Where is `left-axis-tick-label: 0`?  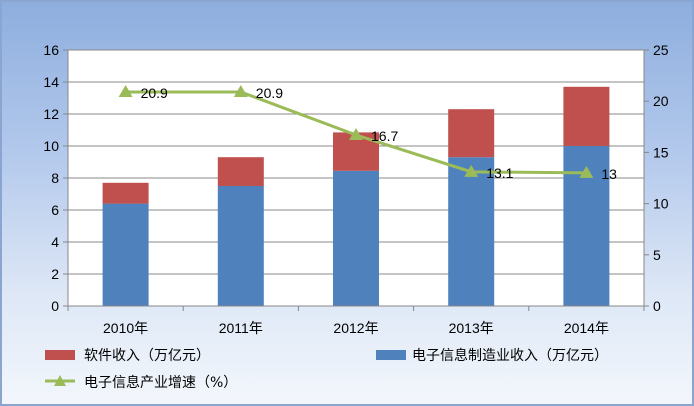
left-axis-tick-label: 0 is located at coordinates (55, 306).